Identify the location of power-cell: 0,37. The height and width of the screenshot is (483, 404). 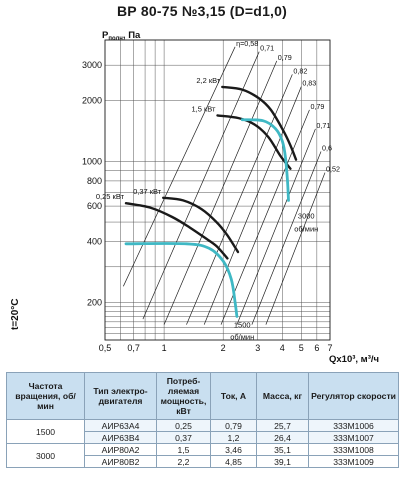
(183, 437).